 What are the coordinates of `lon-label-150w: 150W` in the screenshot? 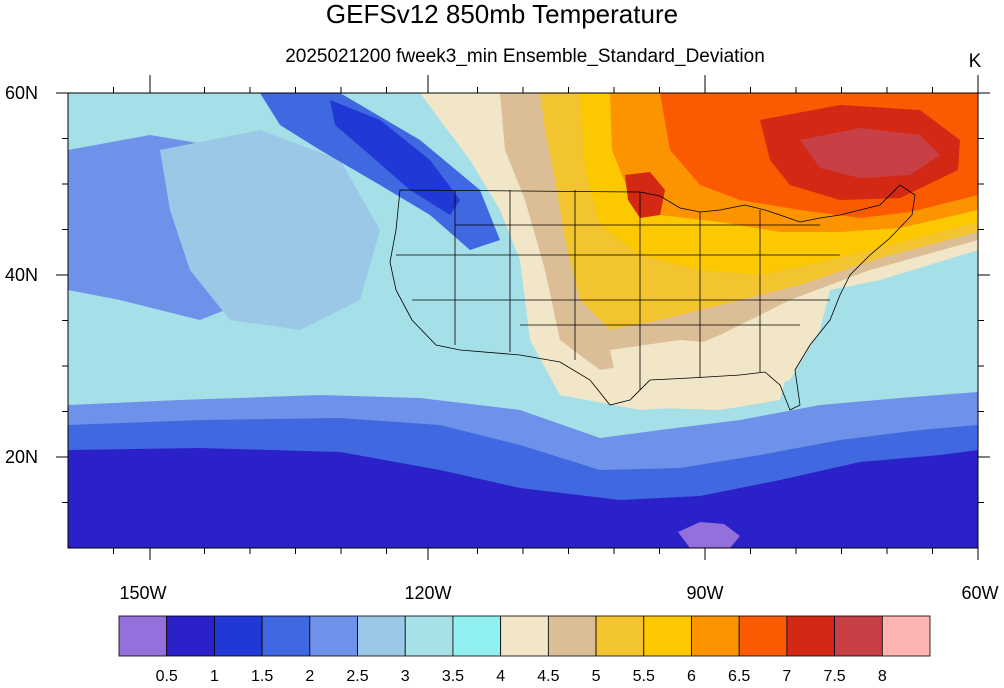 It's located at (142, 593).